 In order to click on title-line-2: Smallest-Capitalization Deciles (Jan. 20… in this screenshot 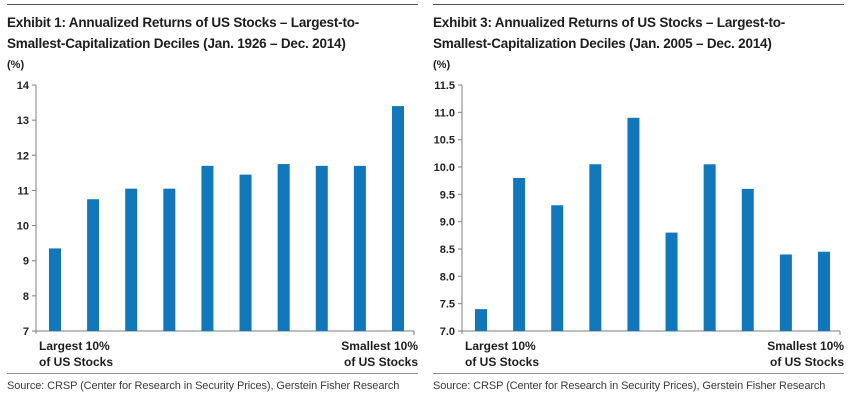, I will do `click(602, 43)`.